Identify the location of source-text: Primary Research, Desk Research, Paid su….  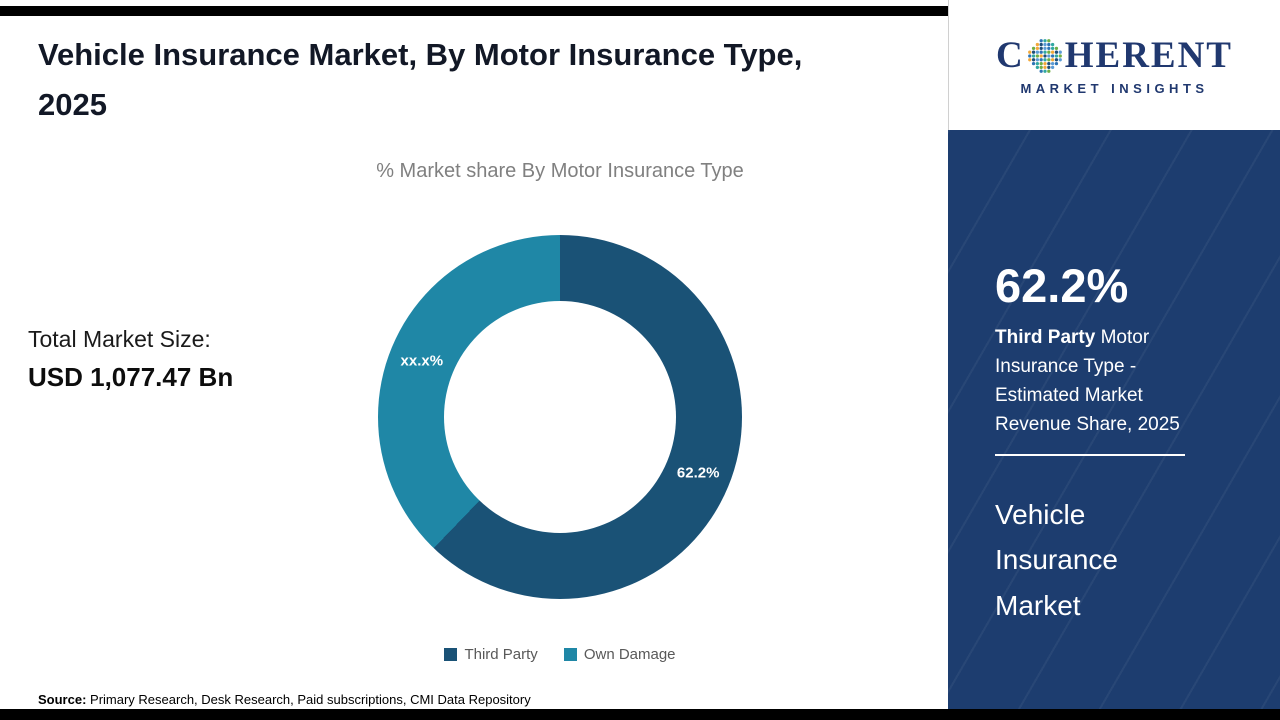
(308, 699).